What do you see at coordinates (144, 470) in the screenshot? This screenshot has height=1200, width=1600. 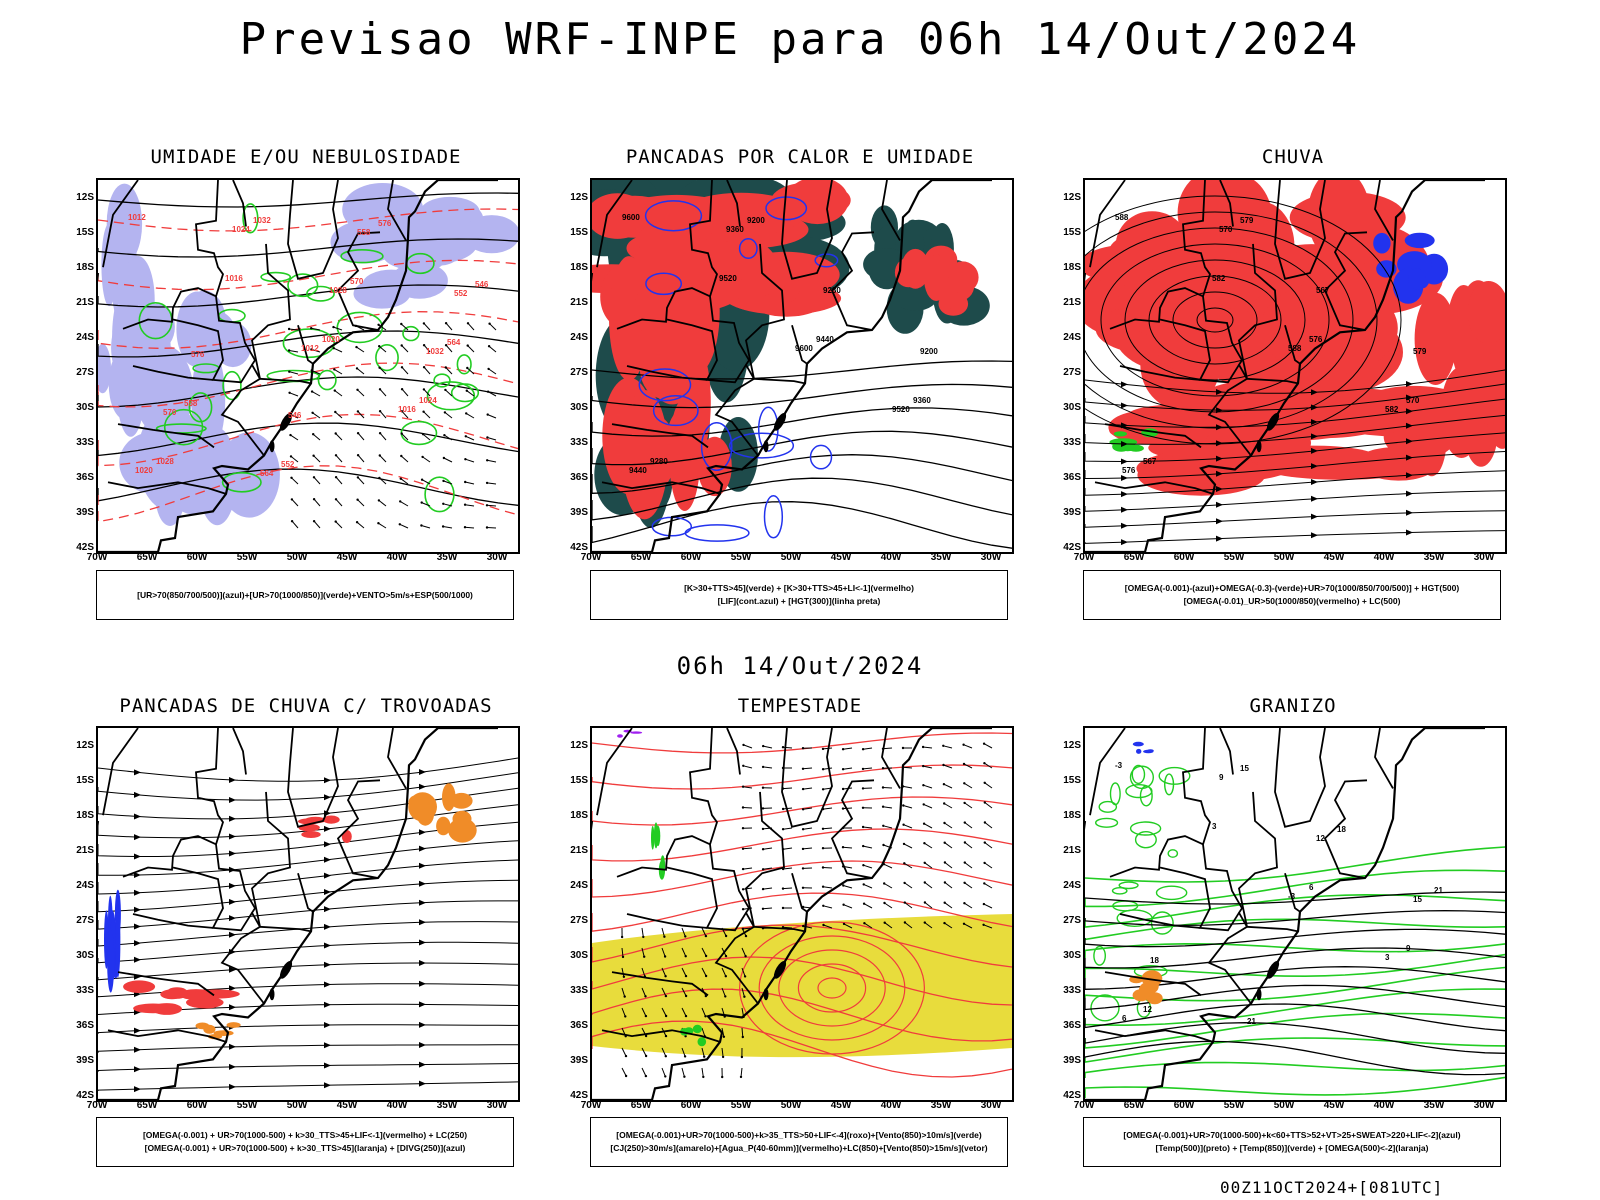 I see `contour-label: 1020` at bounding box center [144, 470].